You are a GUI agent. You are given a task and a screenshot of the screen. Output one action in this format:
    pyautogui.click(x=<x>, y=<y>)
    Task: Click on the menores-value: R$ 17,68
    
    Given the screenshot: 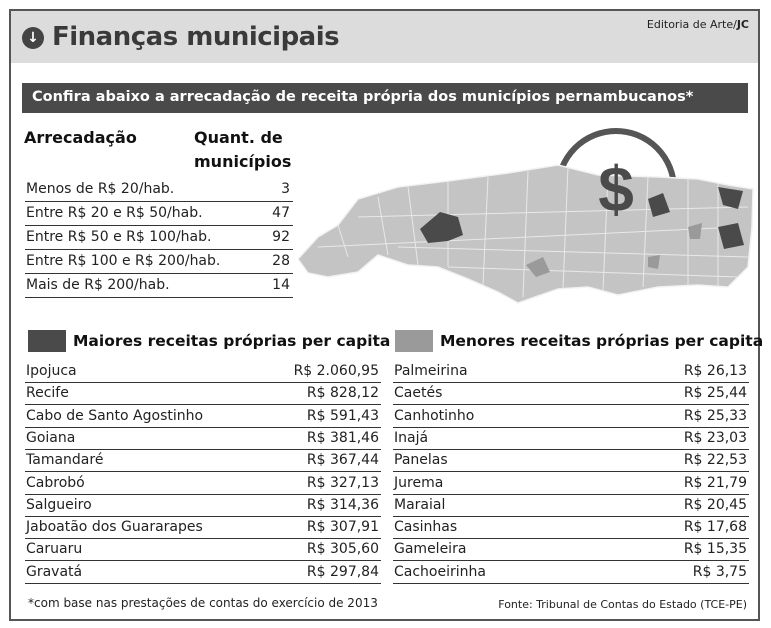 What is the action you would take?
    pyautogui.click(x=715, y=527)
    